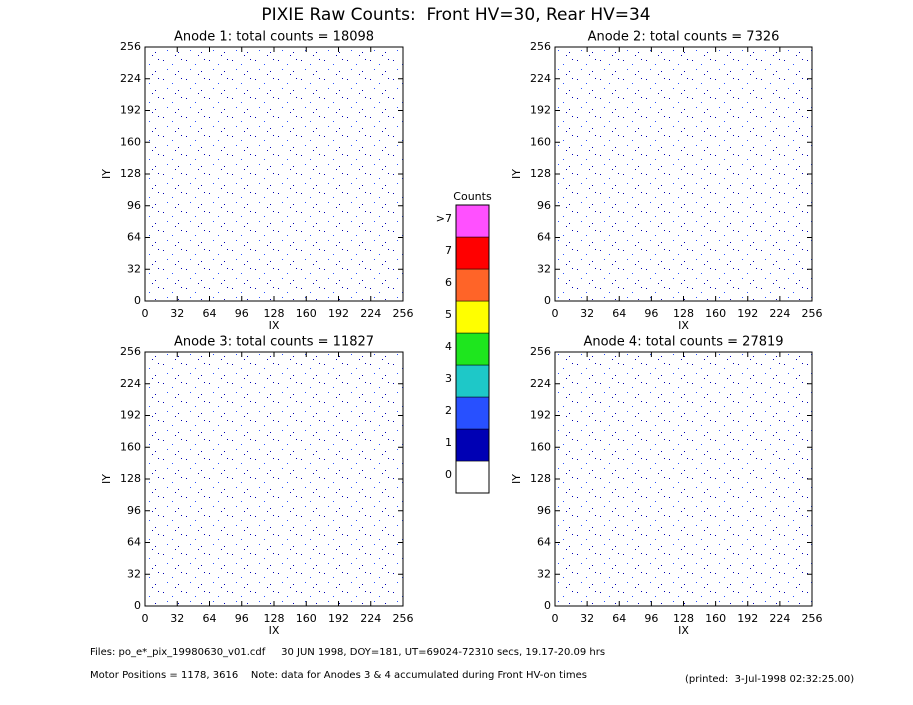 Image resolution: width=913 pixels, height=705 pixels. I want to click on colorbar-title: Counts, so click(472, 196).